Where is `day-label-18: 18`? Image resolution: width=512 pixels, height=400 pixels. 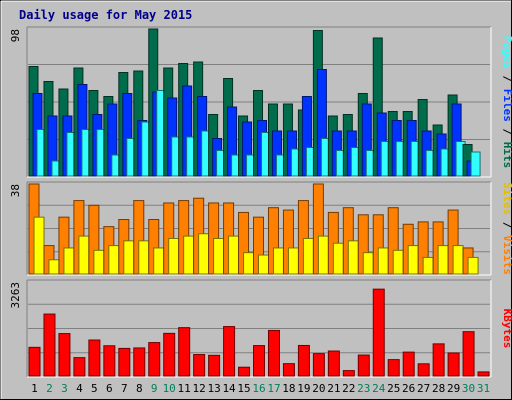
day-label-18: 18 is located at coordinates (288, 388).